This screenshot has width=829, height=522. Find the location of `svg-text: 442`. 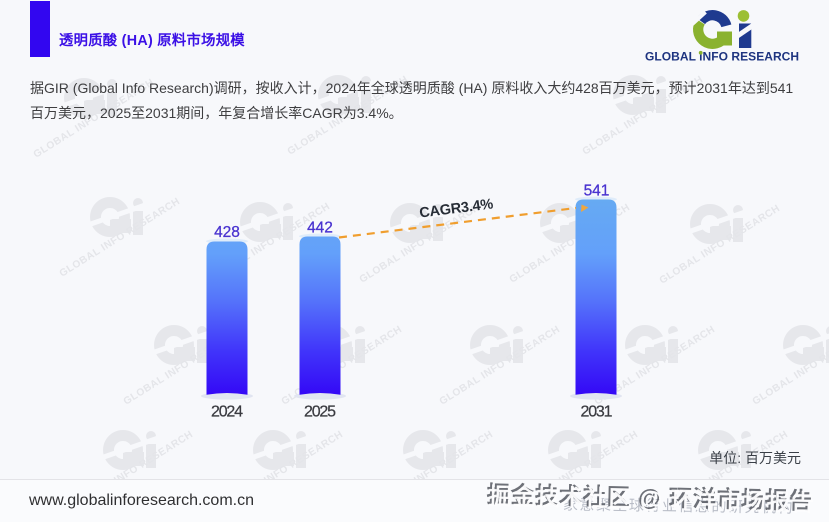

svg-text: 442 is located at coordinates (320, 228).